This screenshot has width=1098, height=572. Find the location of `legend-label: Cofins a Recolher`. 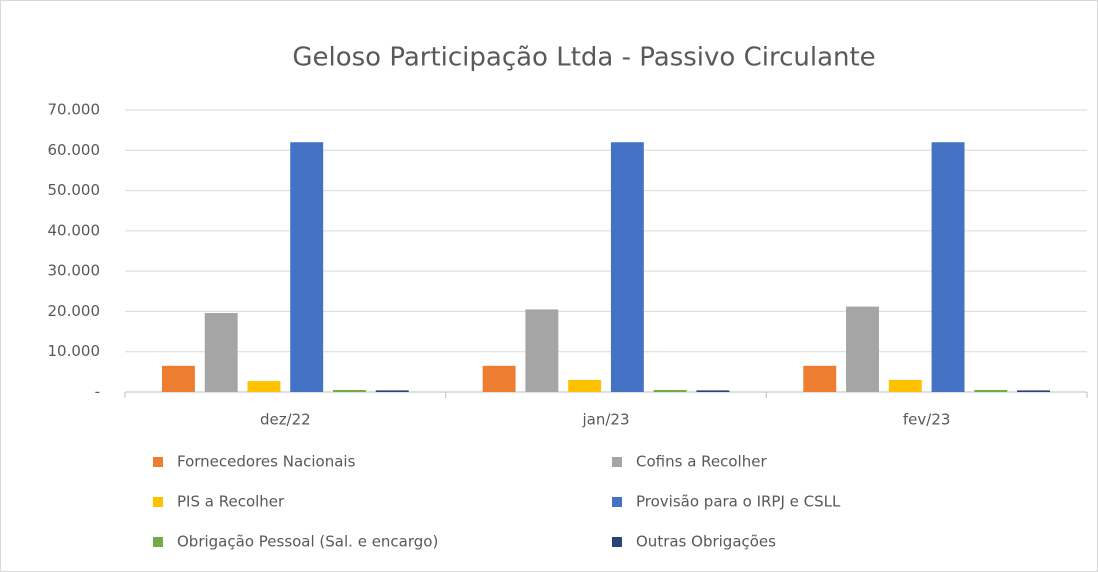

legend-label: Cofins a Recolher is located at coordinates (701, 462).